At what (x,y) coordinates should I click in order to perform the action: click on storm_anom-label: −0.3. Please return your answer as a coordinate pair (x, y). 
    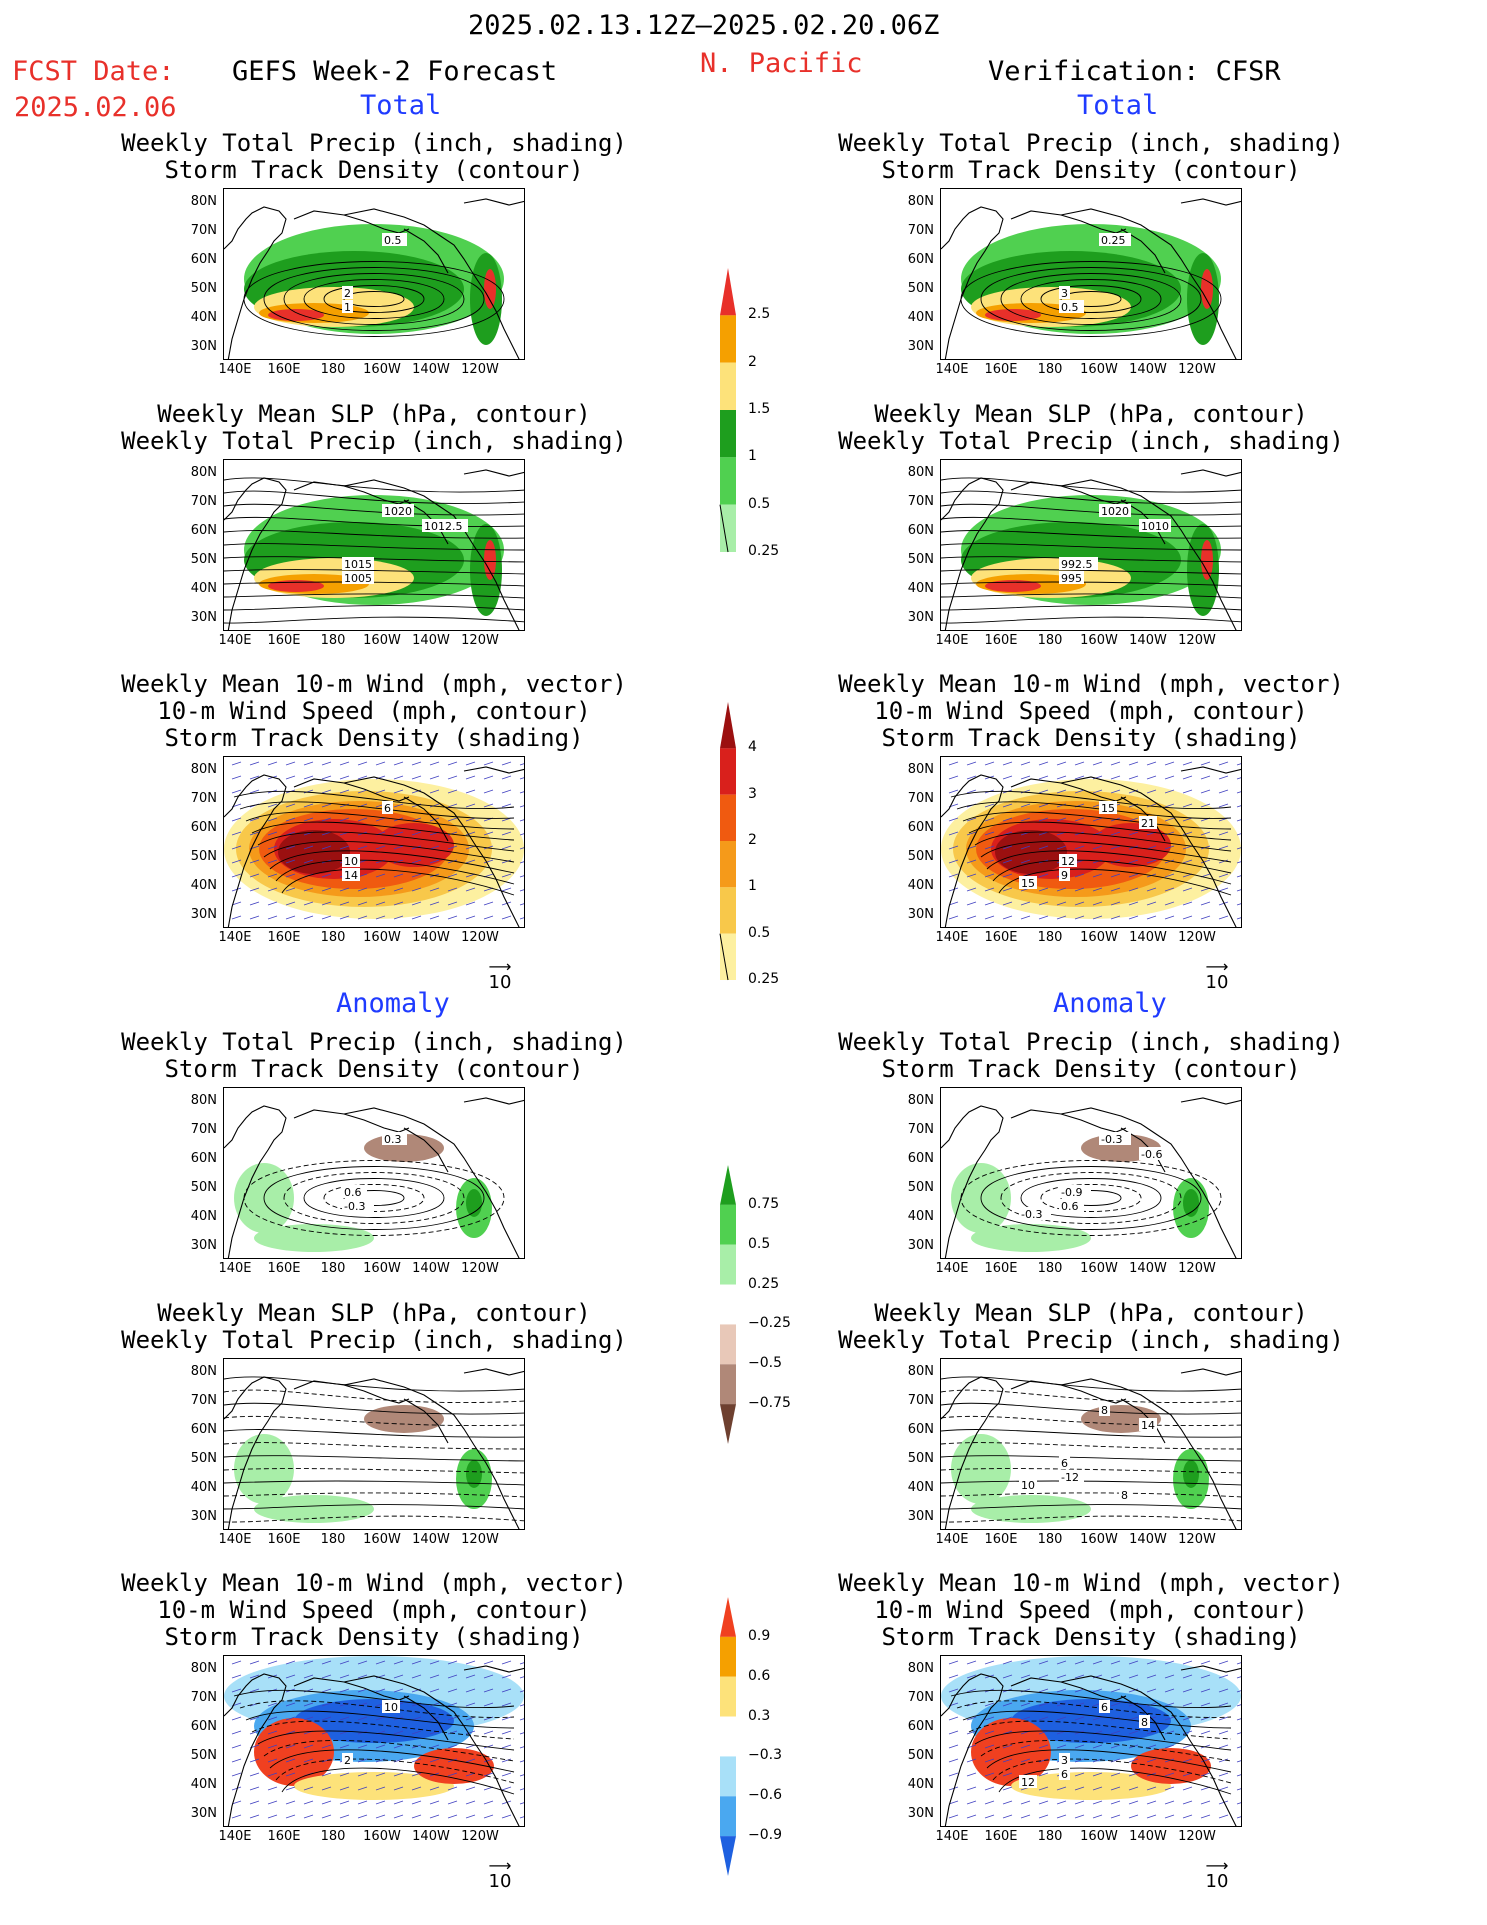
    Looking at the image, I should click on (765, 1755).